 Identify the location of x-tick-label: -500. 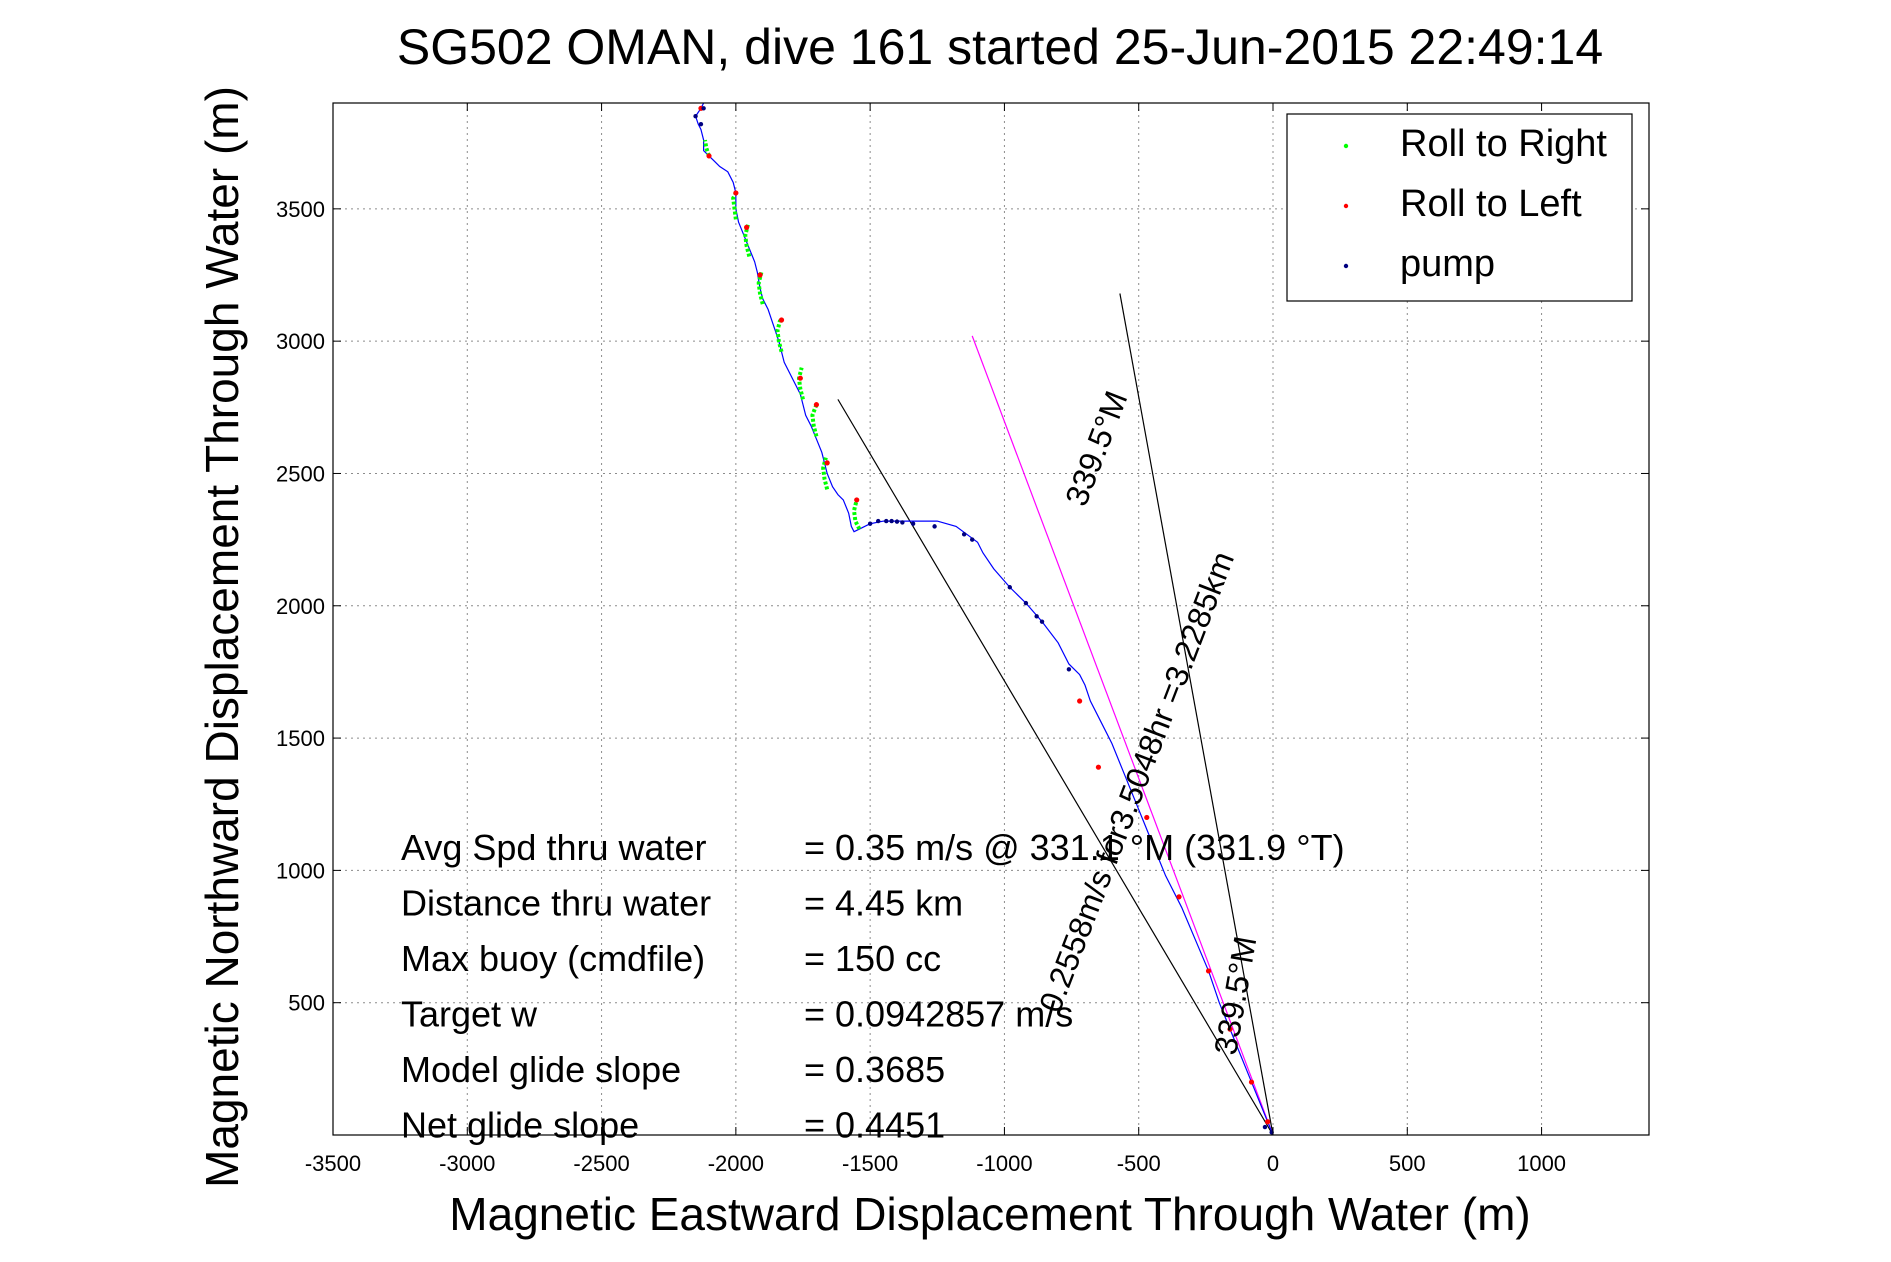
(1139, 1163).